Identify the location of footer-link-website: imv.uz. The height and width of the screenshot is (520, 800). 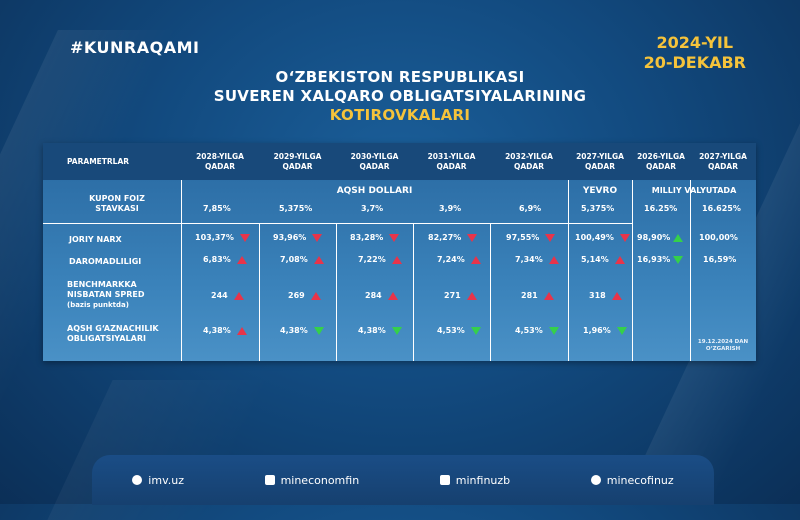
(158, 480).